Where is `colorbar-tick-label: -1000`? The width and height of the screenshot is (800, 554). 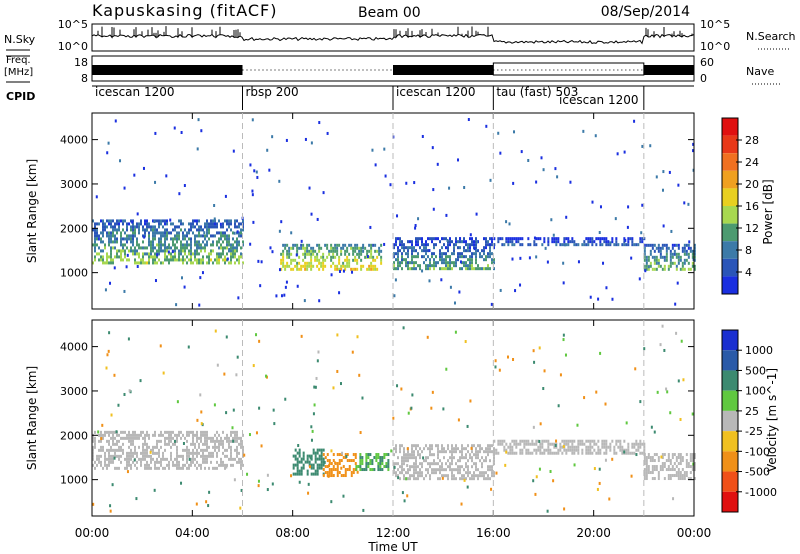 colorbar-tick-label: -1000 is located at coordinates (761, 492).